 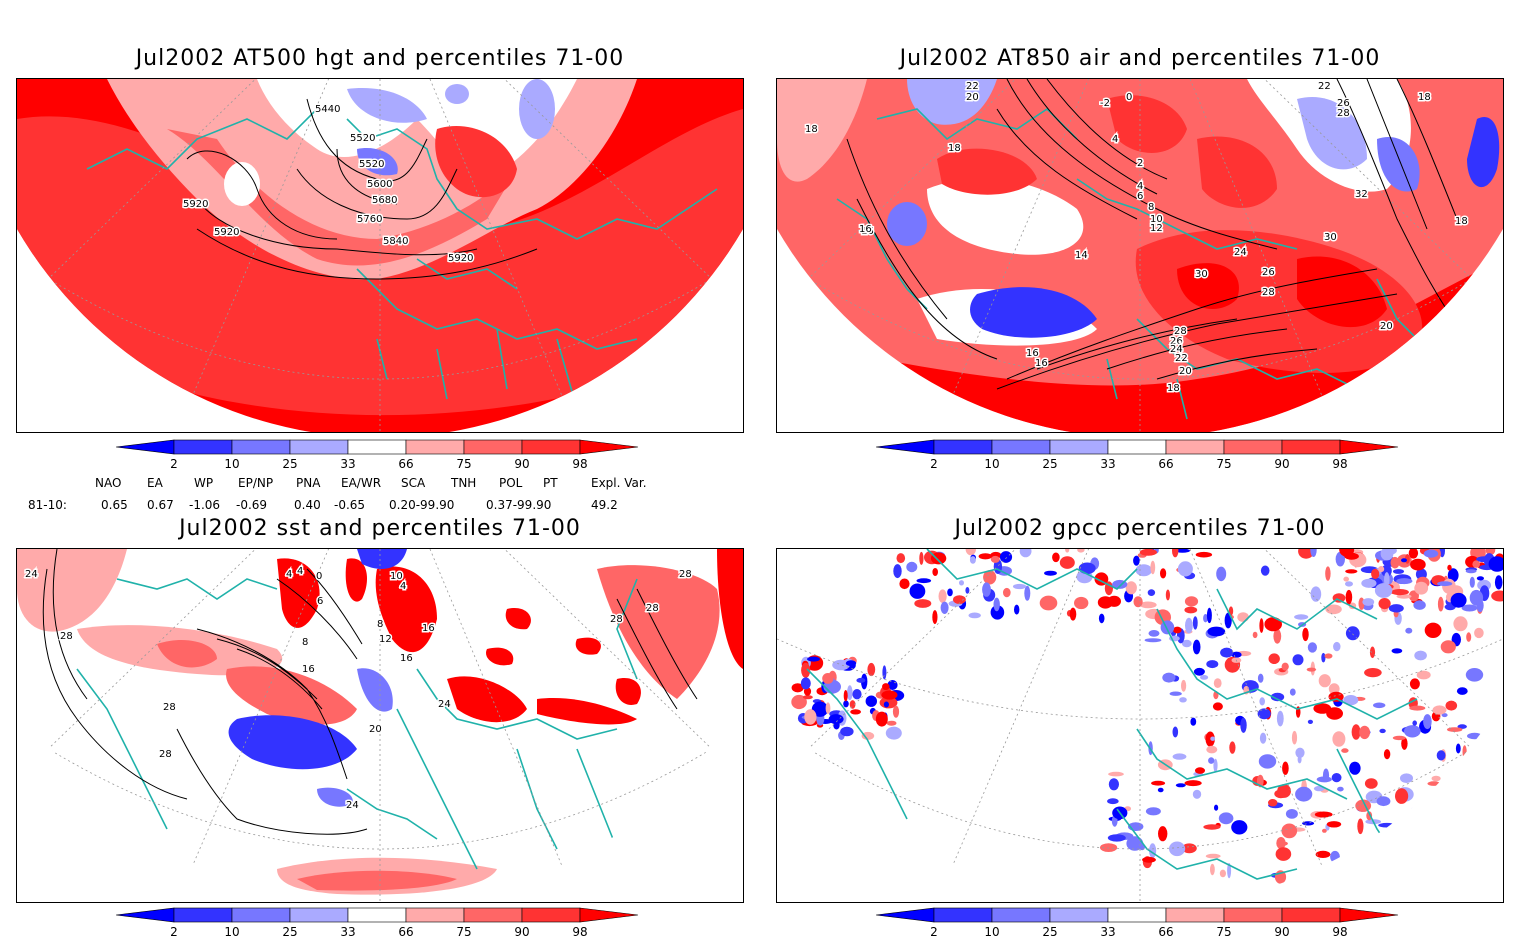 I want to click on index-header: WP, so click(x=204, y=483).